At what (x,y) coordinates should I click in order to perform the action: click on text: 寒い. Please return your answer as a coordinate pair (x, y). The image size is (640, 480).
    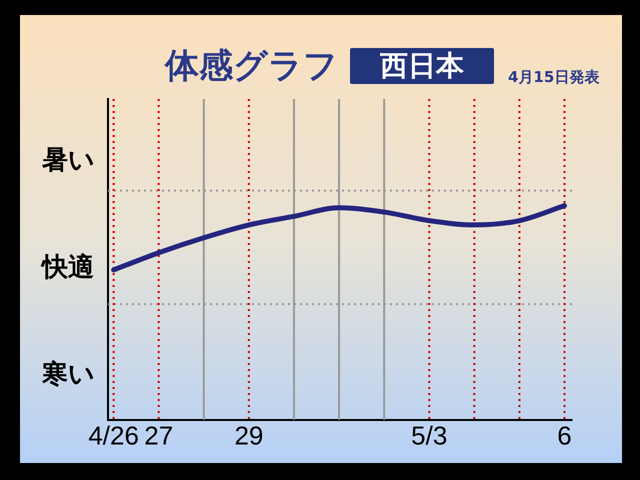
    Looking at the image, I should click on (68, 375).